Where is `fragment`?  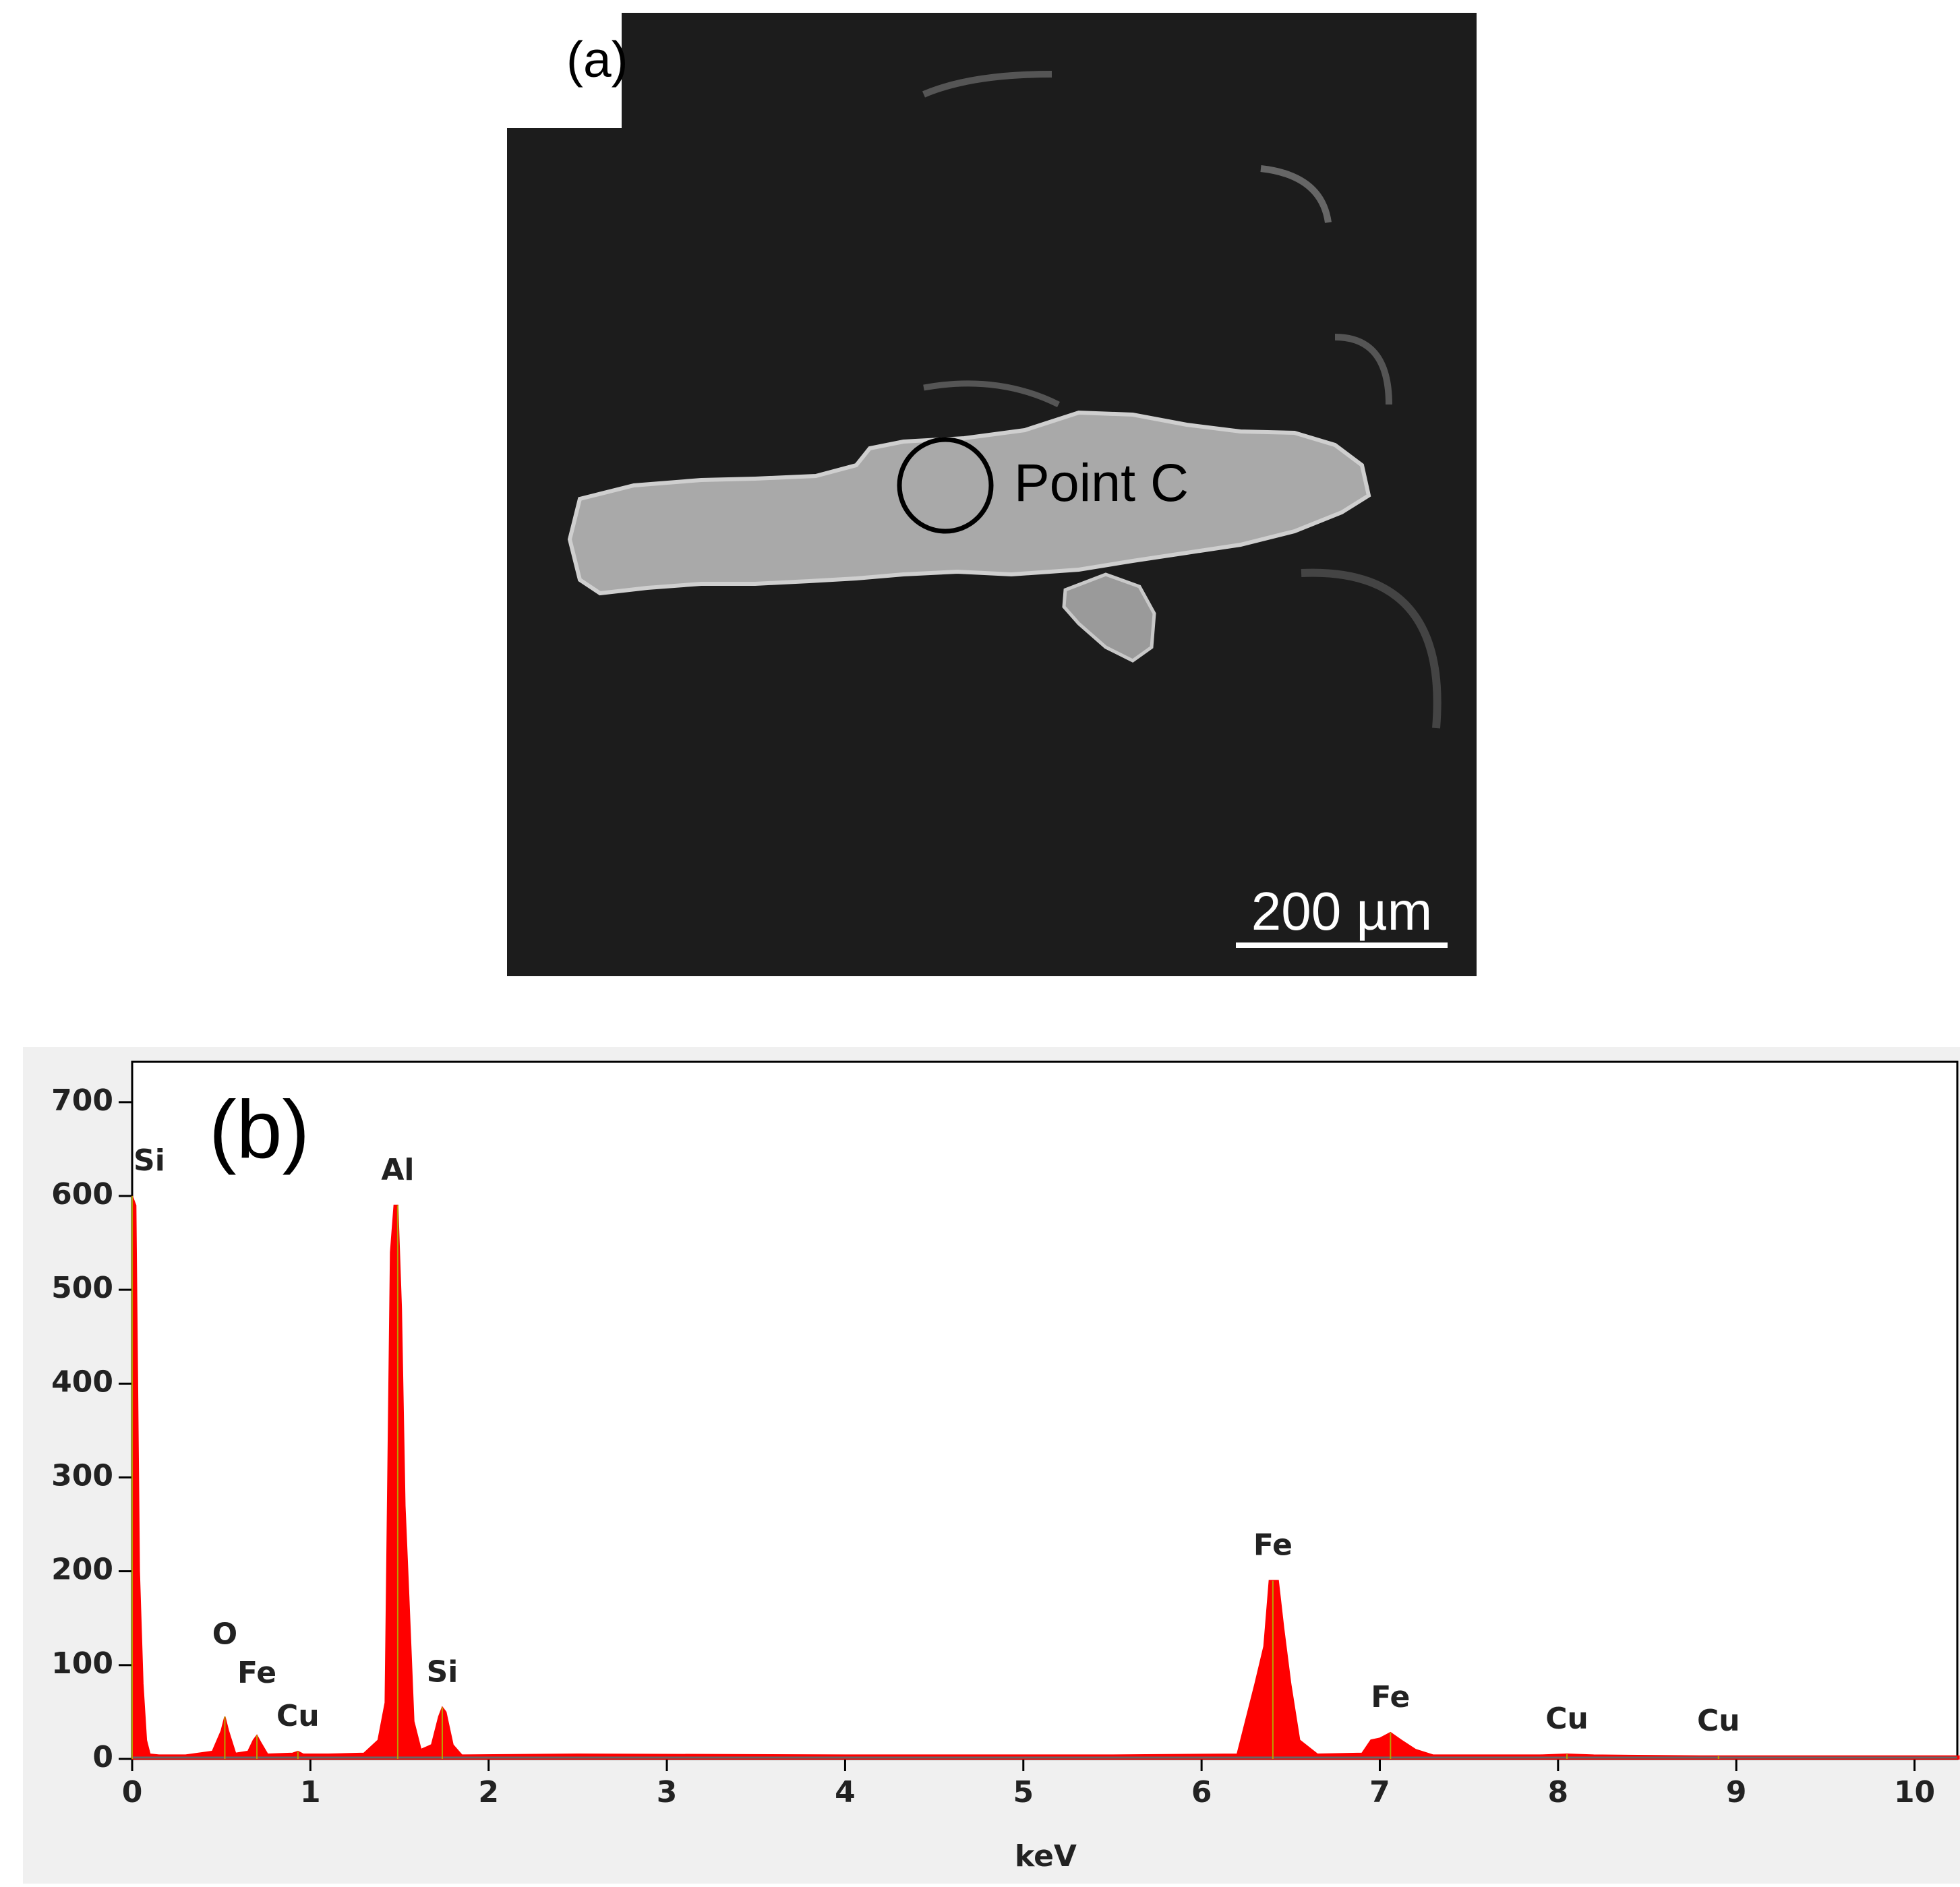 fragment is located at coordinates (1109, 617).